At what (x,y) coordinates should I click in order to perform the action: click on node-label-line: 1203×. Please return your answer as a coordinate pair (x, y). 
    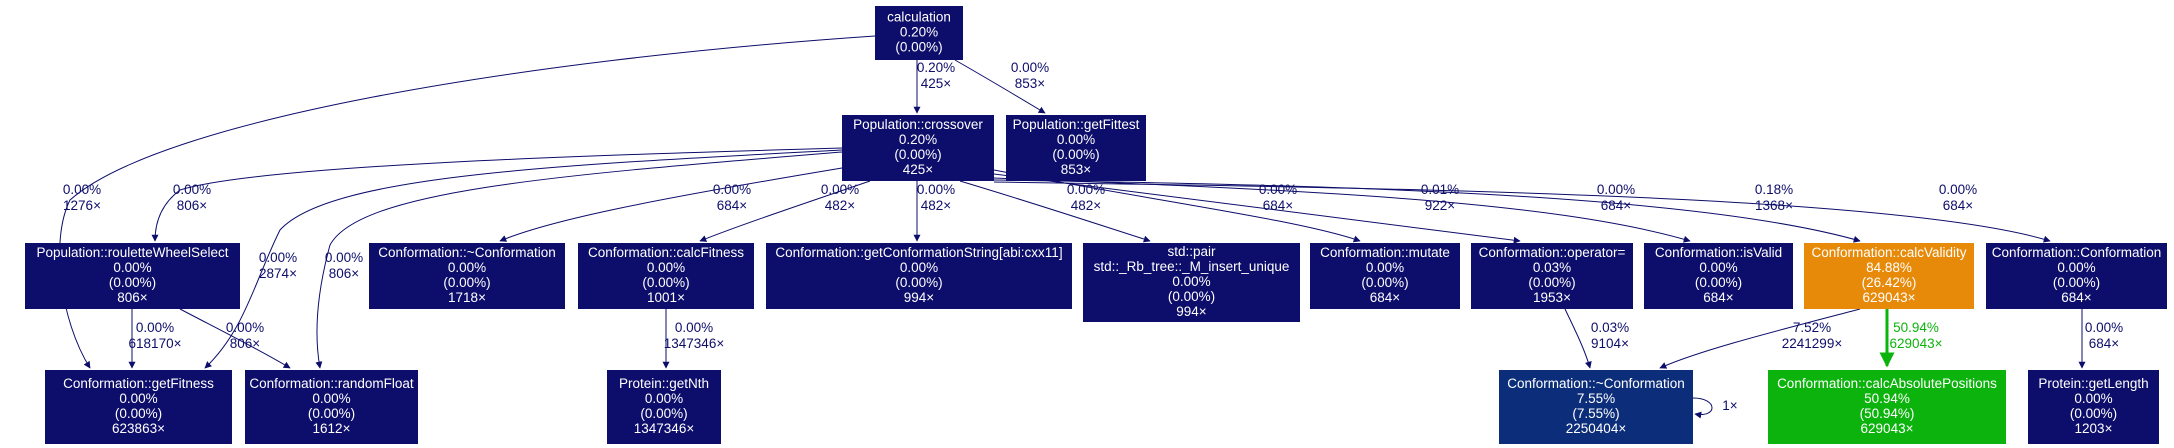
    Looking at the image, I should click on (2094, 428).